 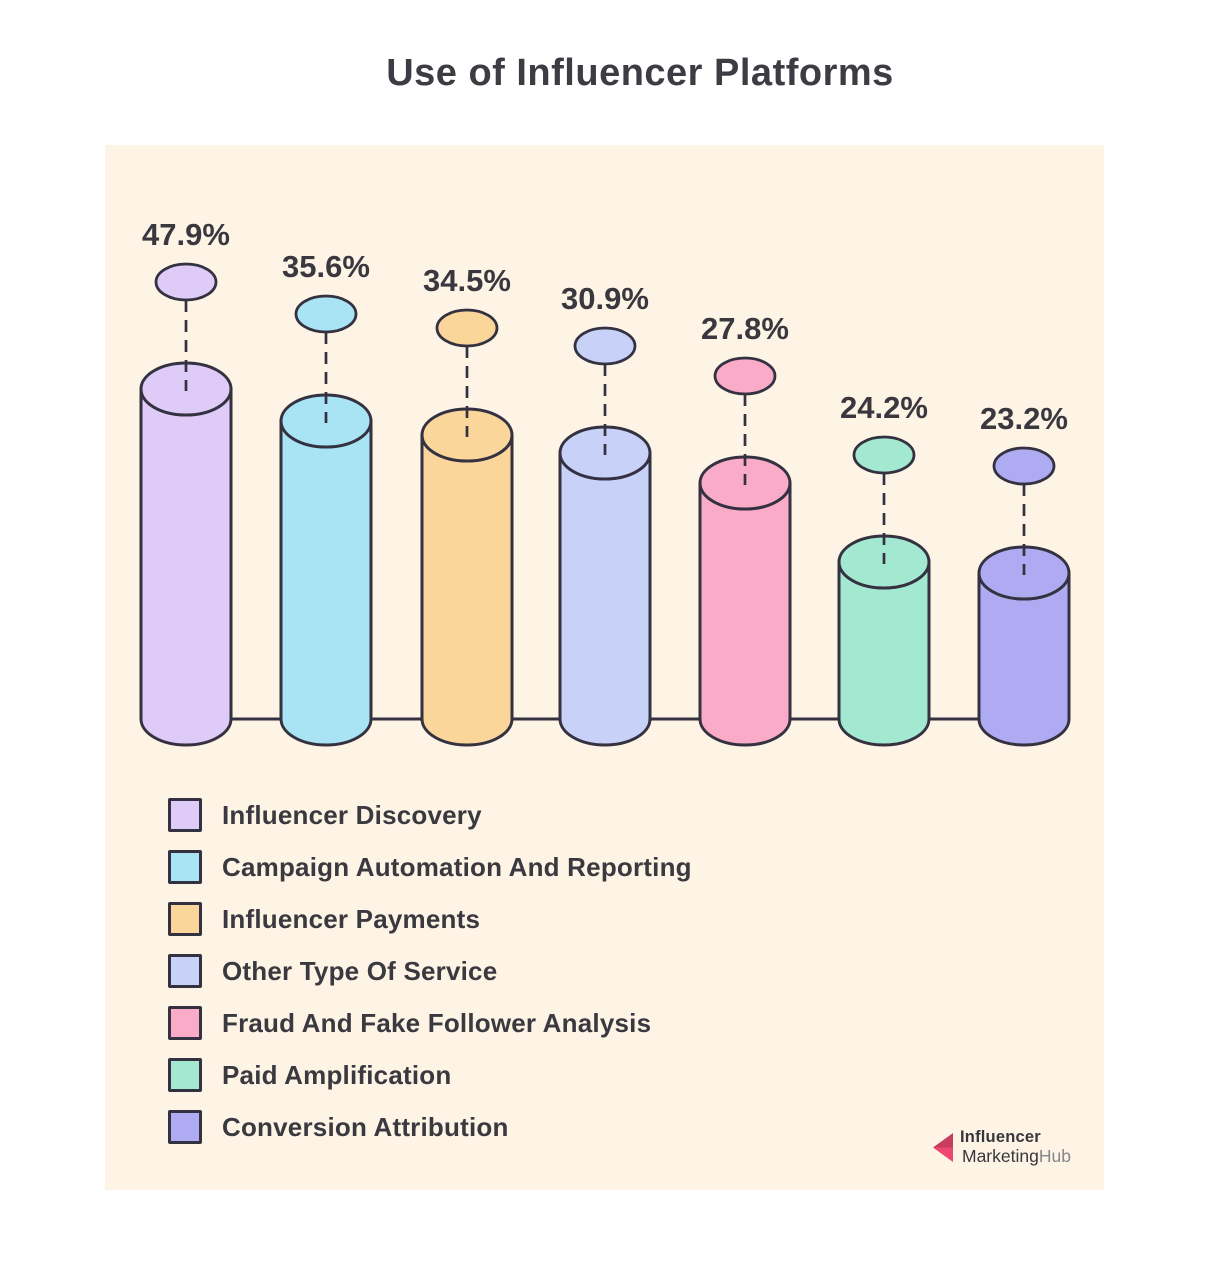 What do you see at coordinates (1000, 1155) in the screenshot?
I see `logo-marketing: Marketing` at bounding box center [1000, 1155].